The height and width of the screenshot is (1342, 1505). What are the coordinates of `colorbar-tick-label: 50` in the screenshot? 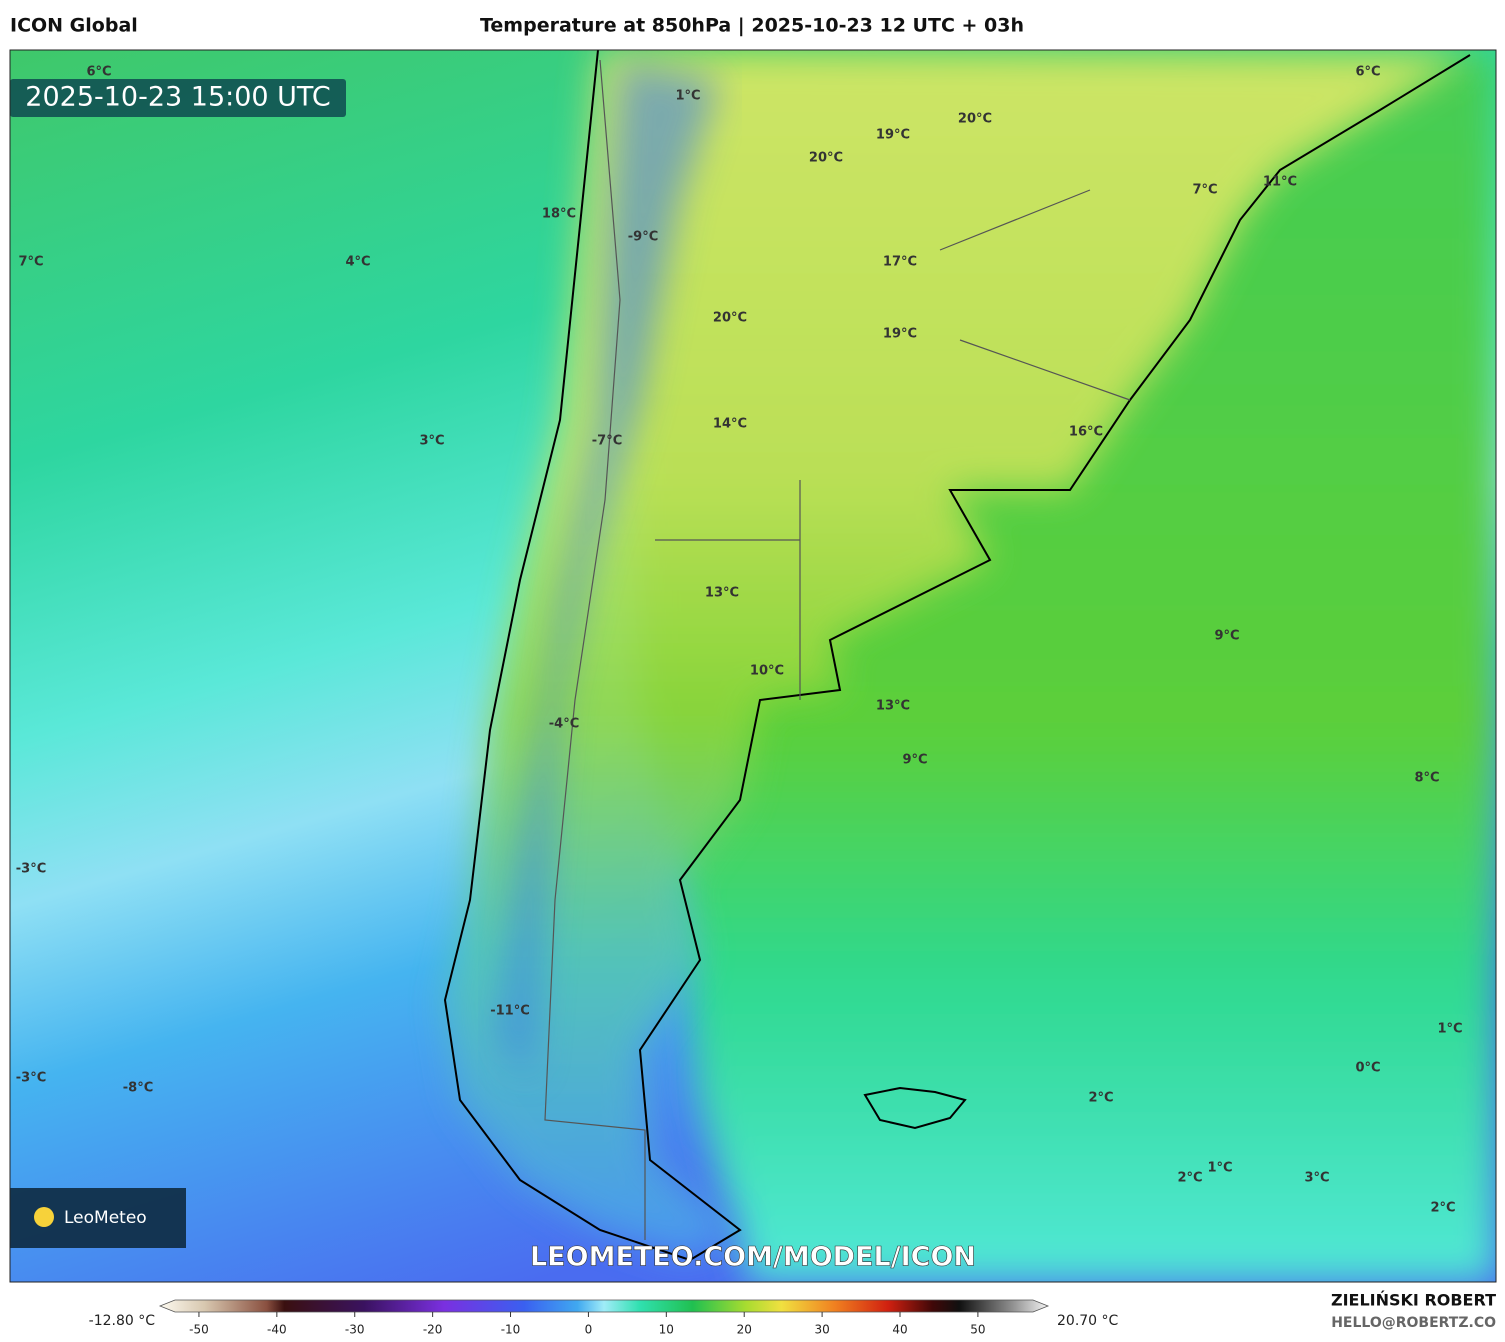 It's located at (977, 1330).